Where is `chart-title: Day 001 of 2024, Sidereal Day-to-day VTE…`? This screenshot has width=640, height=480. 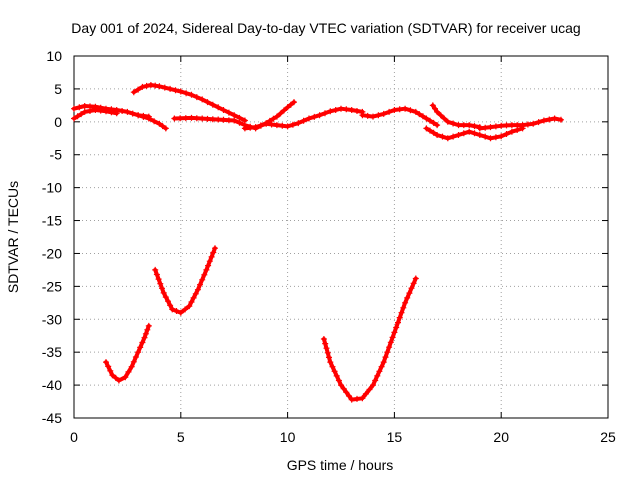
chart-title: Day 001 of 2024, Sidereal Day-to-day VTE… is located at coordinates (325, 28).